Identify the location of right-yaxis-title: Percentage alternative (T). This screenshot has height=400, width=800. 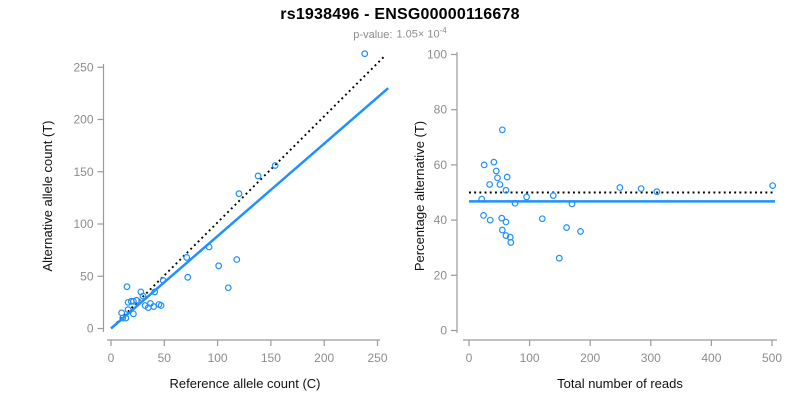
(419, 196).